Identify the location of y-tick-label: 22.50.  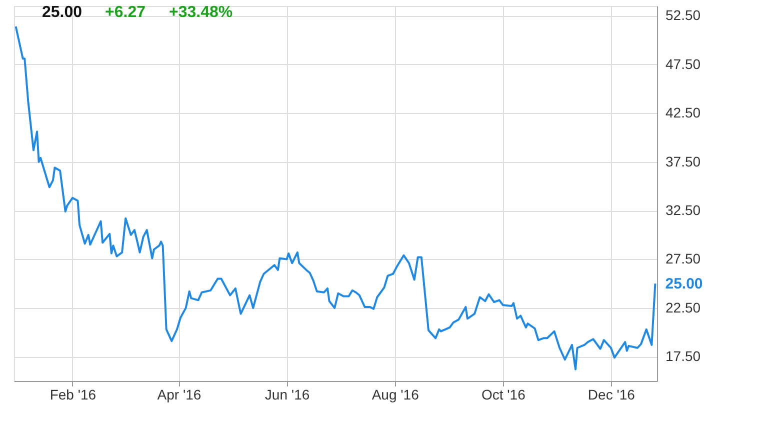
(683, 307).